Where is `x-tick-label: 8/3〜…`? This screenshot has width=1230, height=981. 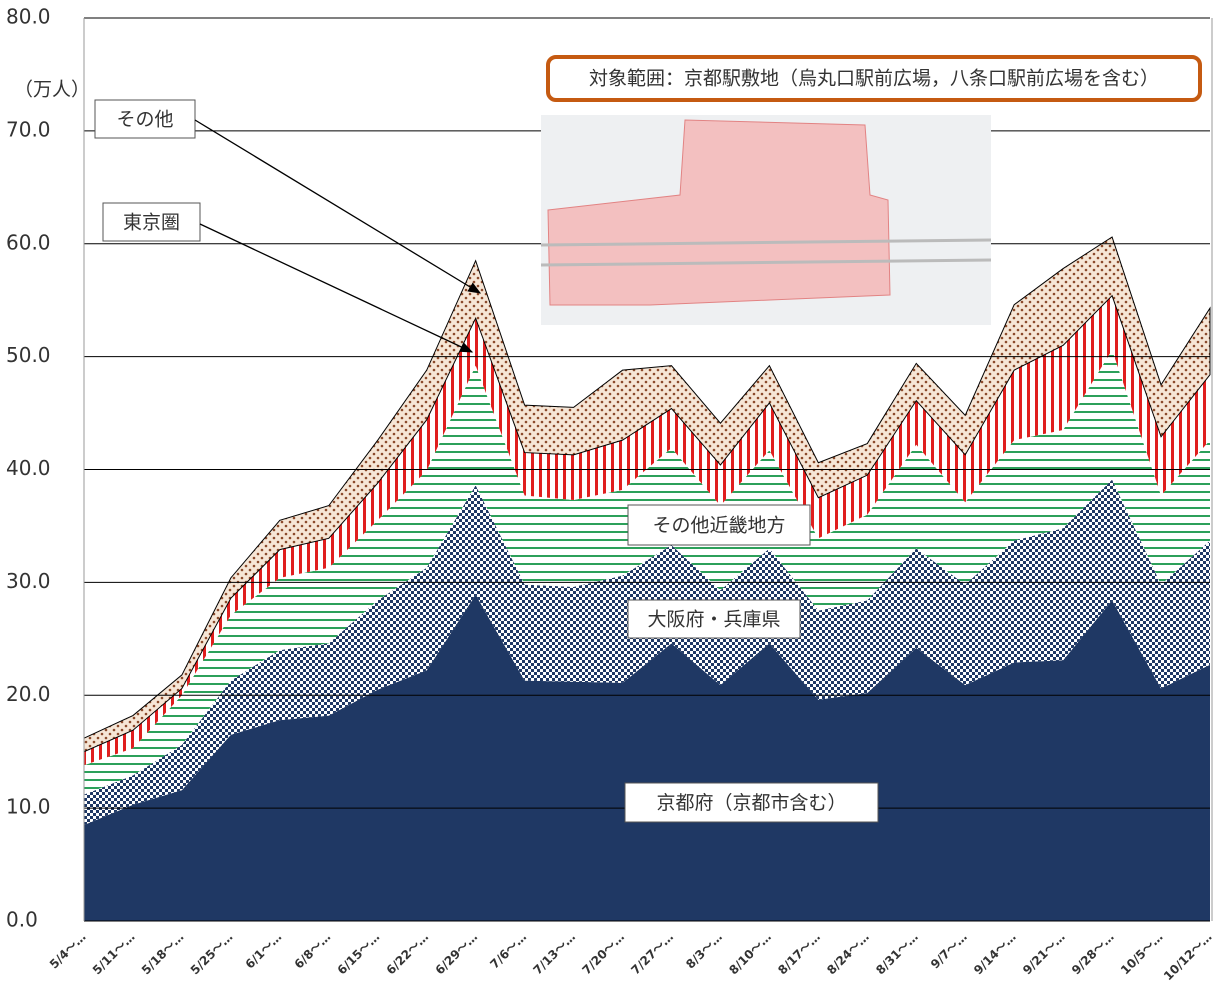
x-tick-label: 8/3〜… is located at coordinates (704, 951).